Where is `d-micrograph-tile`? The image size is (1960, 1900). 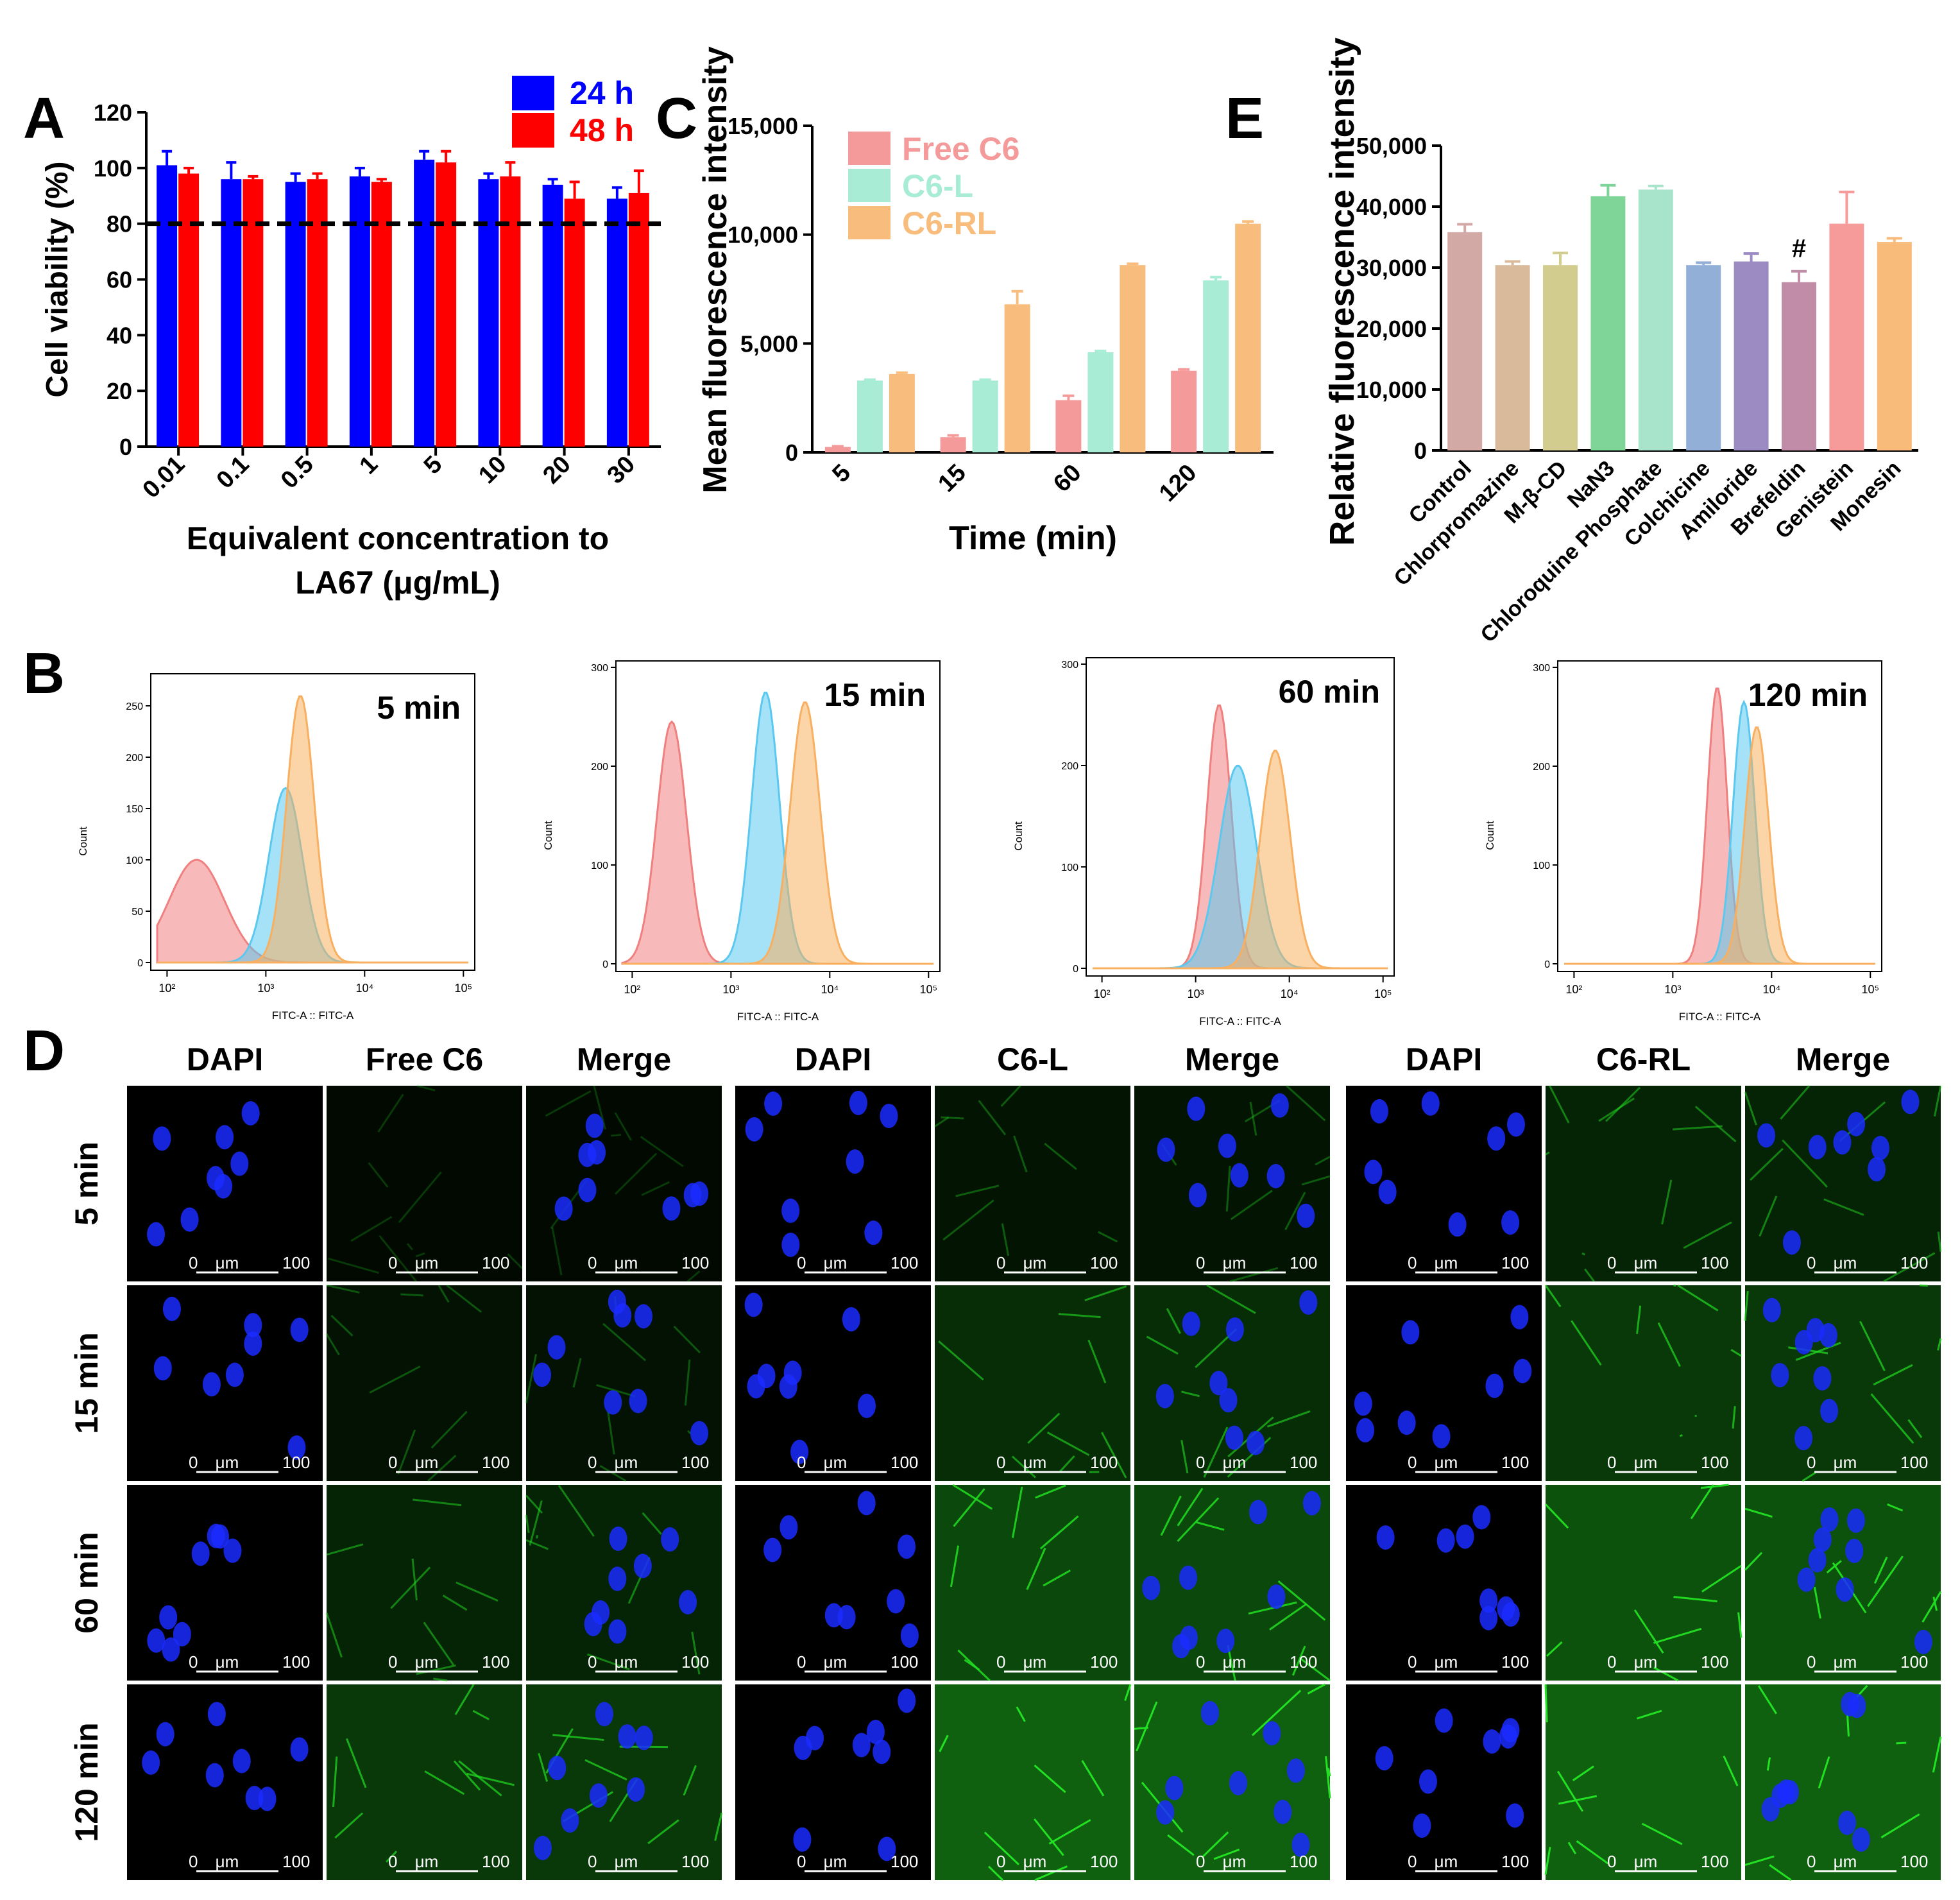
d-micrograph-tile is located at coordinates (1232, 1183).